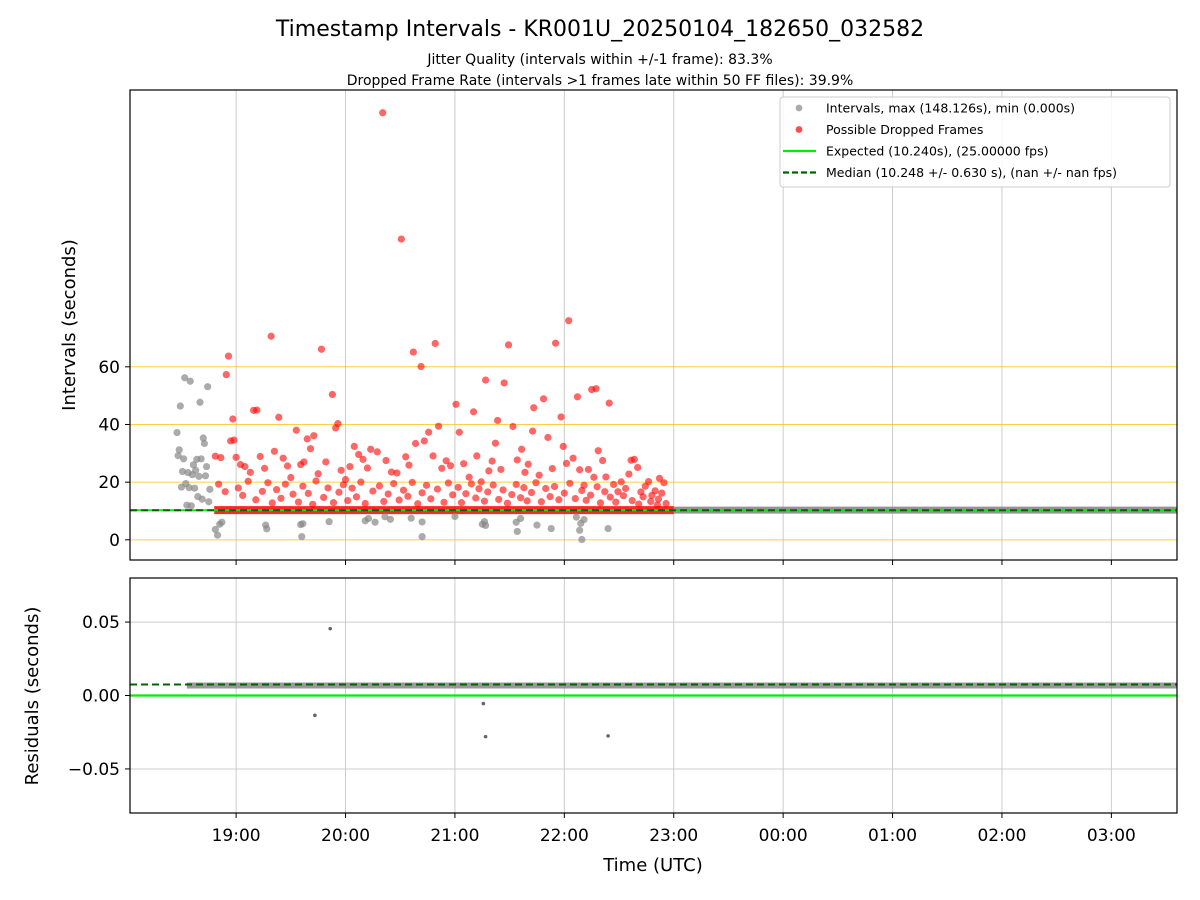 Image resolution: width=1200 pixels, height=900 pixels. Describe the element at coordinates (652, 865) in the screenshot. I see `x-axis-label: Time (UTC)` at that location.